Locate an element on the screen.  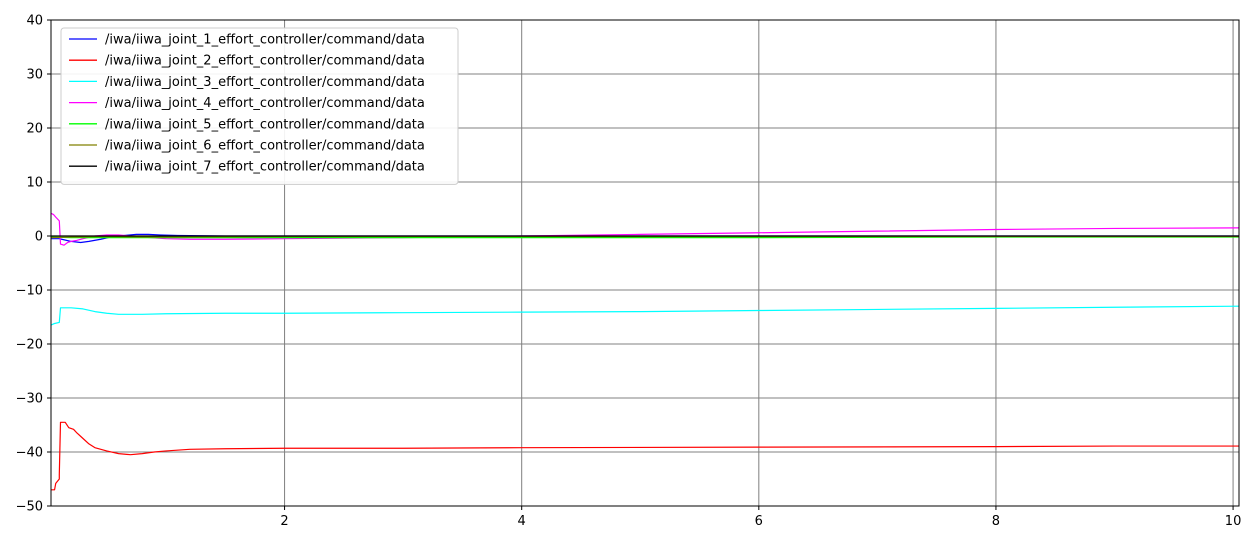
y-tick-label: 0 is located at coordinates (39, 237).